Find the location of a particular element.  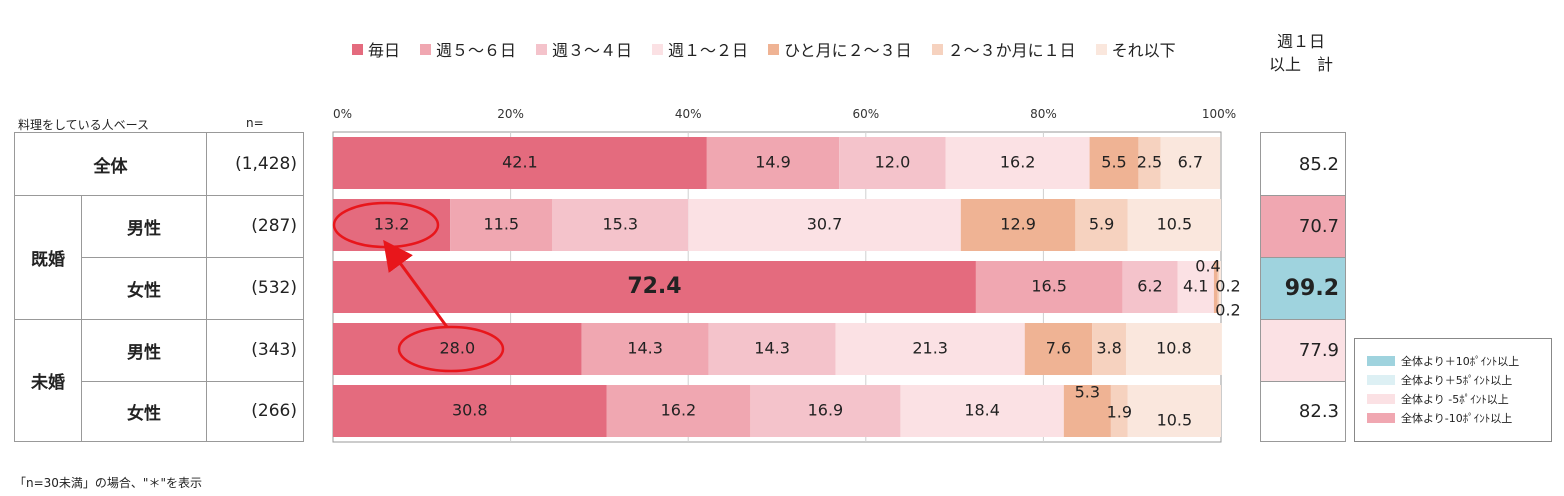

highlight-label: 全体より＋5ﾎﾟｲﾝﾄ以上 is located at coordinates (1457, 380).